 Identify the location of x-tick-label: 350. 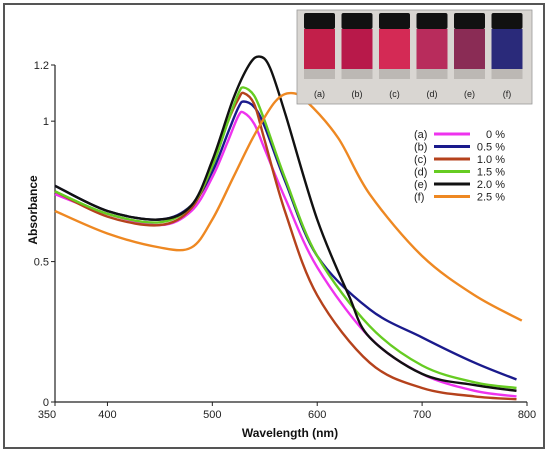
(47, 415).